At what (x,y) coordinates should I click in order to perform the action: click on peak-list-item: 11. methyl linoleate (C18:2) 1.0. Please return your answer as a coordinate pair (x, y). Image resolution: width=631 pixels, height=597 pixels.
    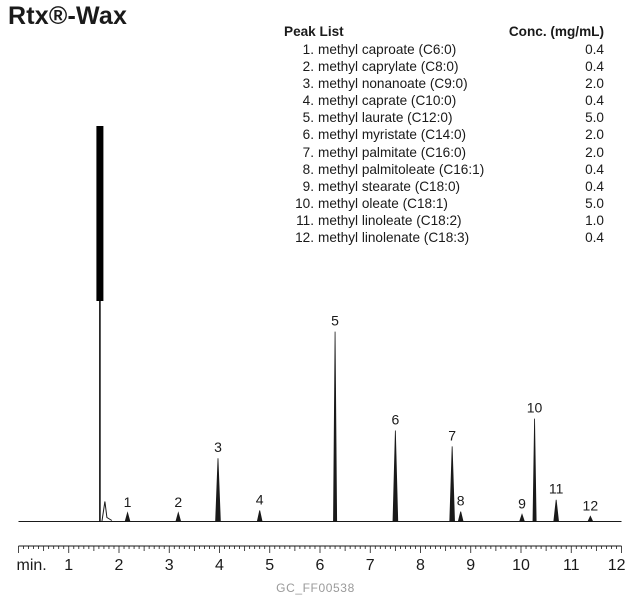
    Looking at the image, I should click on (444, 220).